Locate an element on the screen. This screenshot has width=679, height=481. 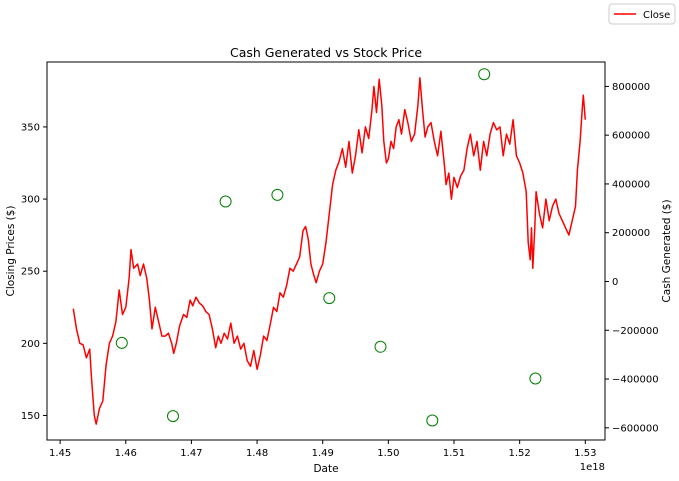
y-left-tick-label: 300 is located at coordinates (30, 200).